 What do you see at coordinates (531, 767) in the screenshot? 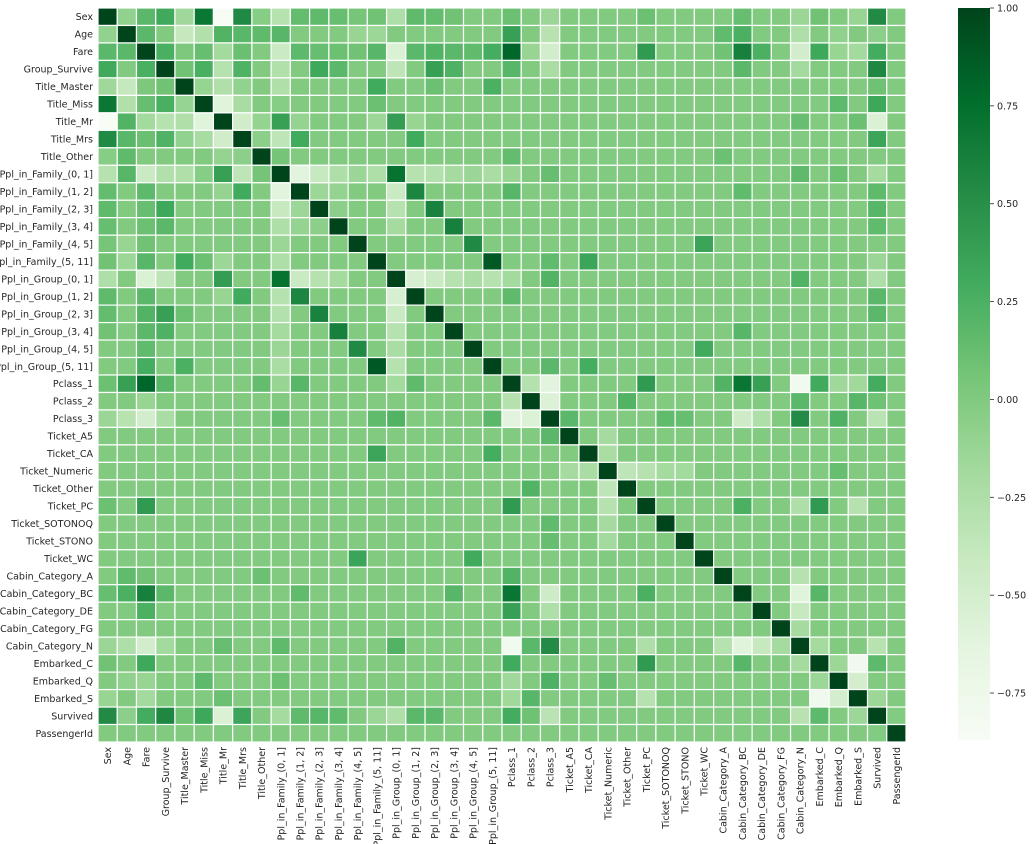
I see `x-tick-label: Pclass_2` at bounding box center [531, 767].